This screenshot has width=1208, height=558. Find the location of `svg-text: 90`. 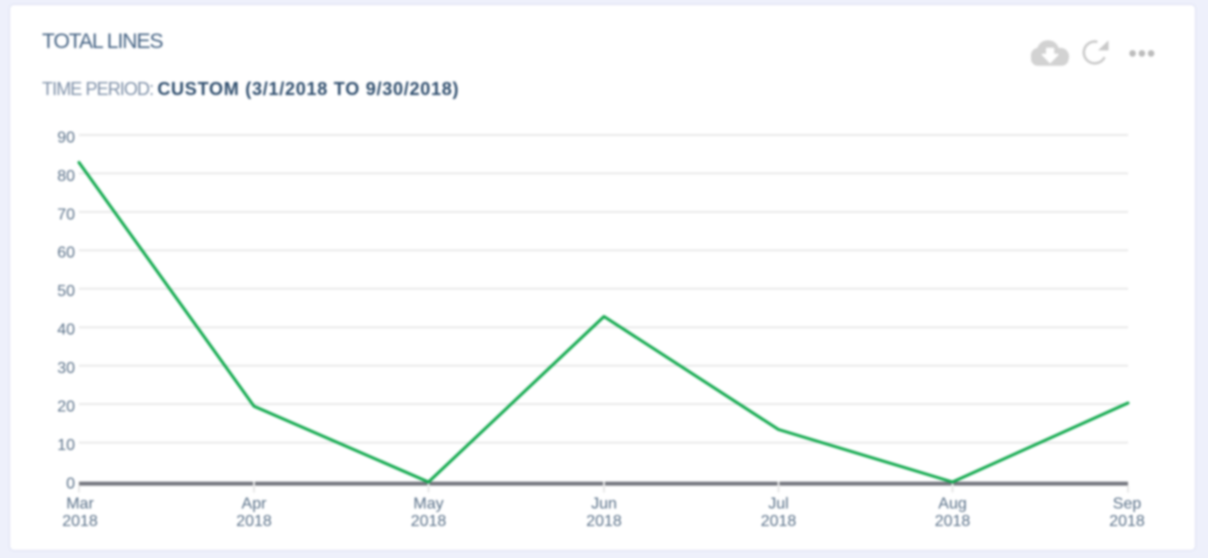

svg-text: 90 is located at coordinates (66, 137).